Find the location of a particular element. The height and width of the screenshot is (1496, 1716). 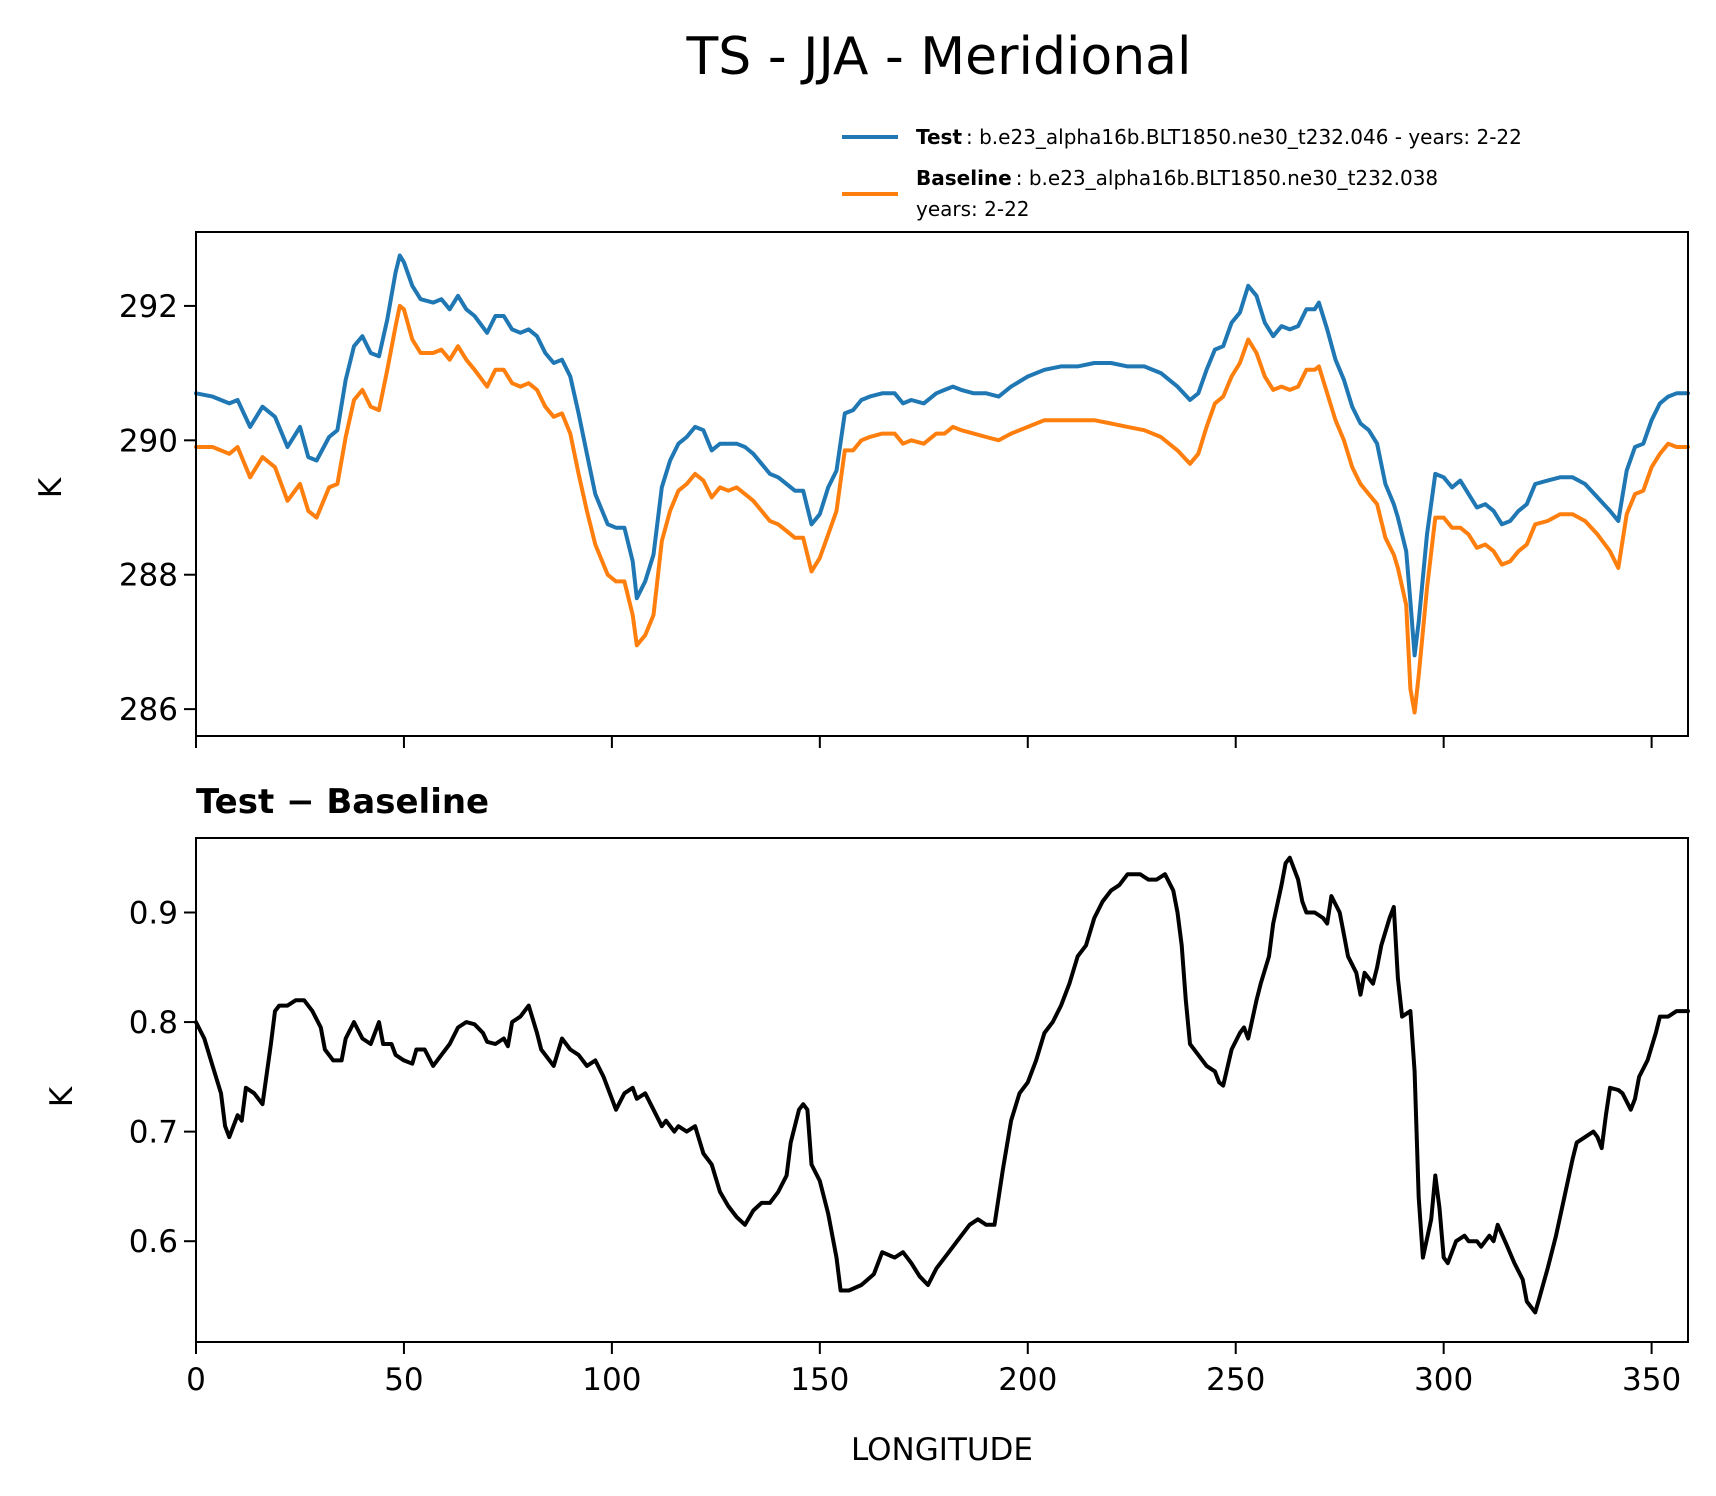

x-tick-label: 350 is located at coordinates (1651, 1380).